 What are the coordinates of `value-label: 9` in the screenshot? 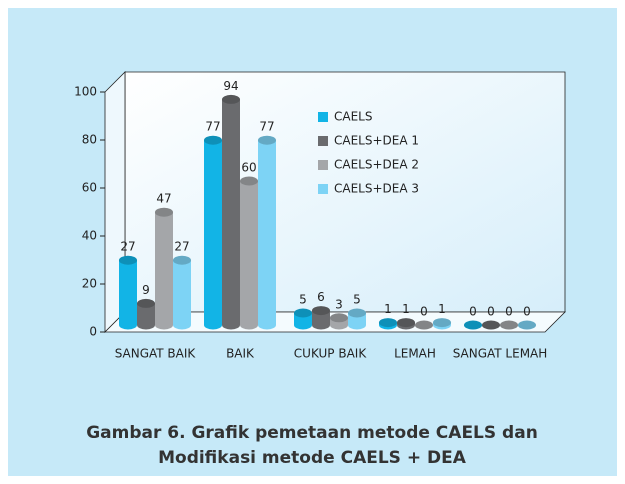 It's located at (146, 290).